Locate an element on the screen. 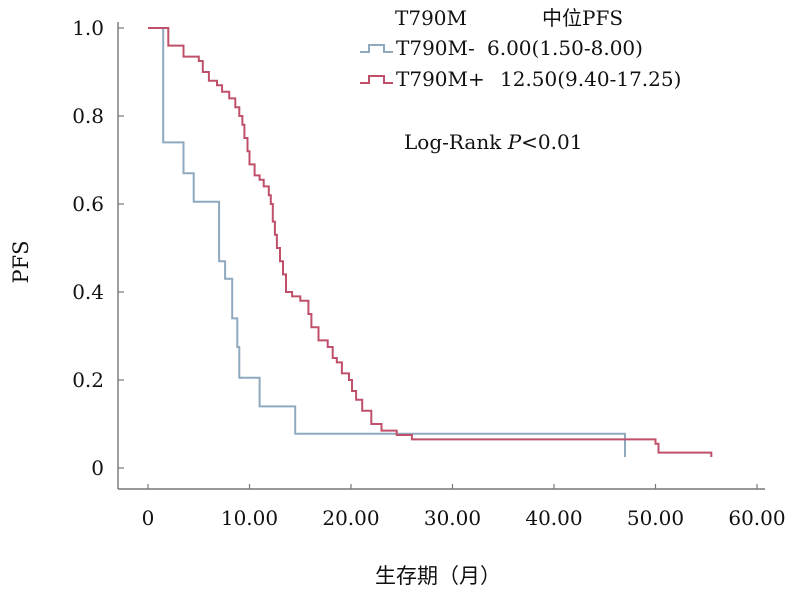 This screenshot has width=800, height=604. x-ticks: 0 10.00 20.00 30.00 40.00 50.00 60.00 is located at coordinates (464, 507).